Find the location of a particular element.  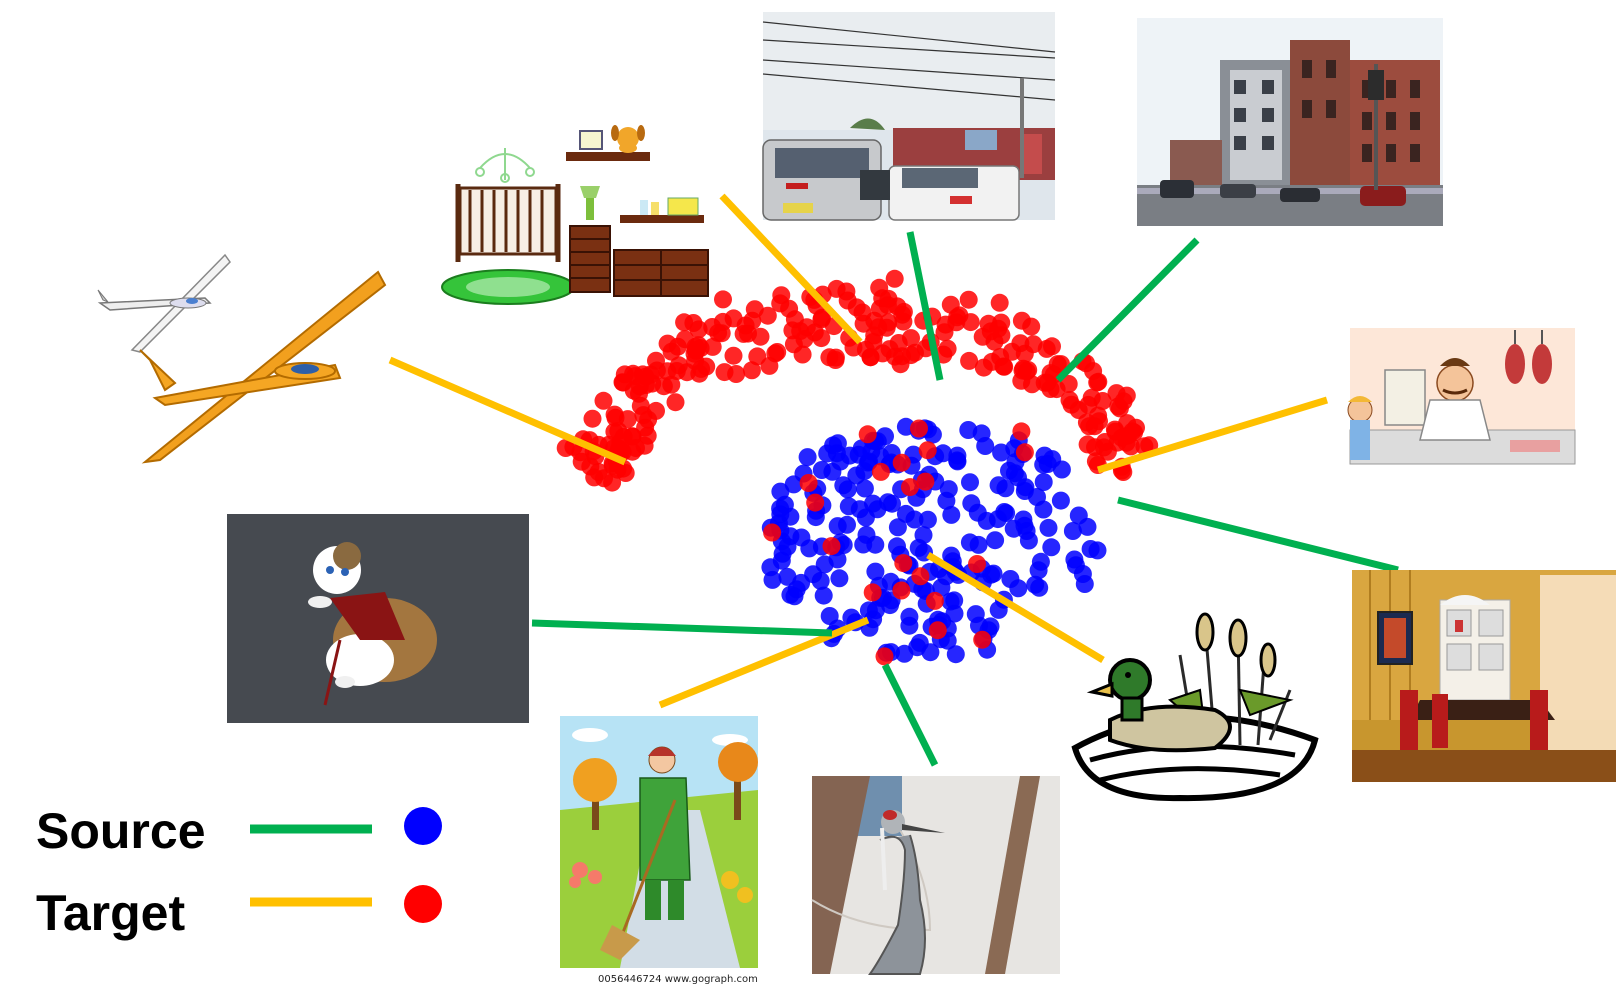

legend-target-label: Target is located at coordinates (110, 913).